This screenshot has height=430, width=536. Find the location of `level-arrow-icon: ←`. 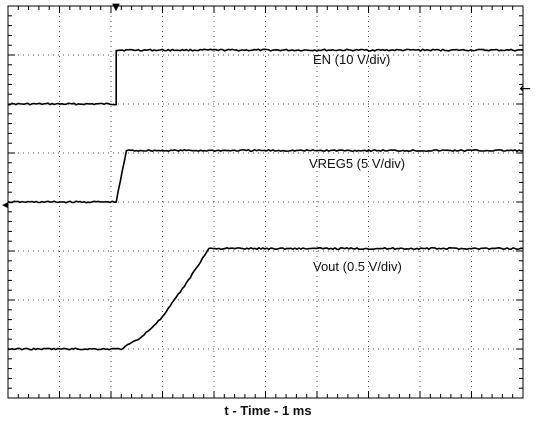

level-arrow-icon: ← is located at coordinates (525, 89).